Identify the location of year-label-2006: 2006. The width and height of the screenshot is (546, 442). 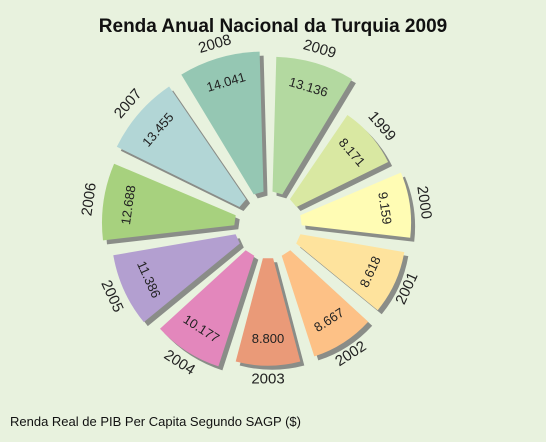
(89, 199).